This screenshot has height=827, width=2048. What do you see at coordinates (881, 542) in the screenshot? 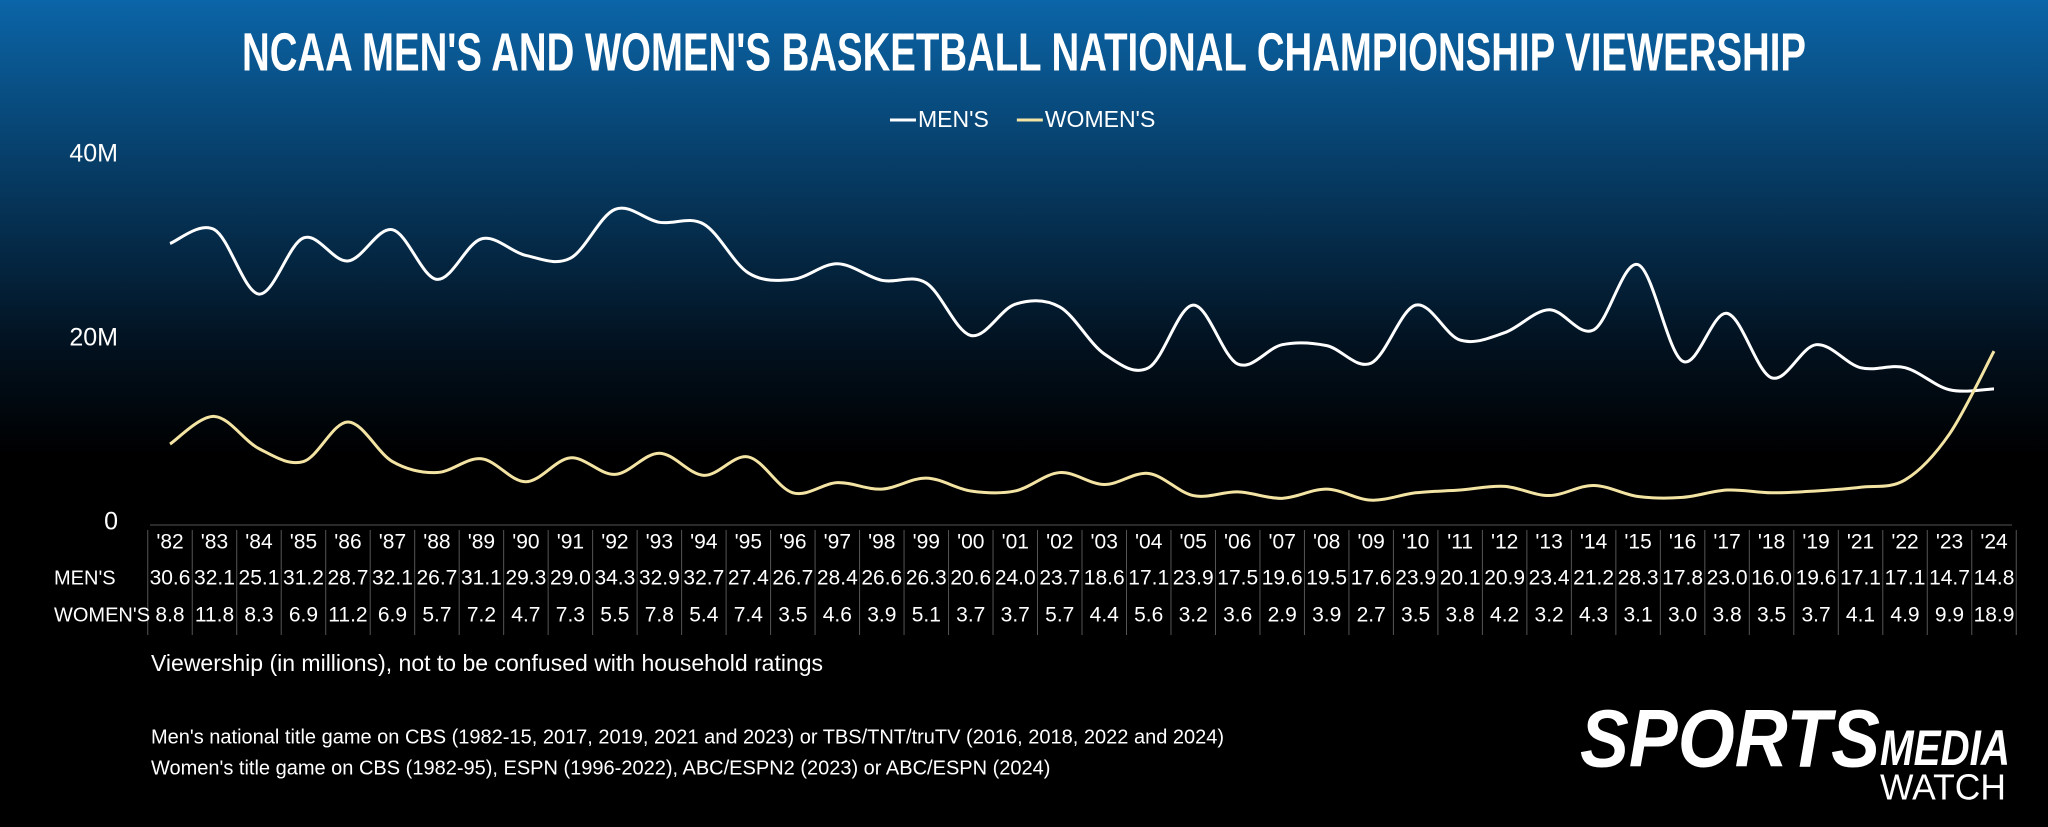
I see `x-tick-label: '98` at bounding box center [881, 542].